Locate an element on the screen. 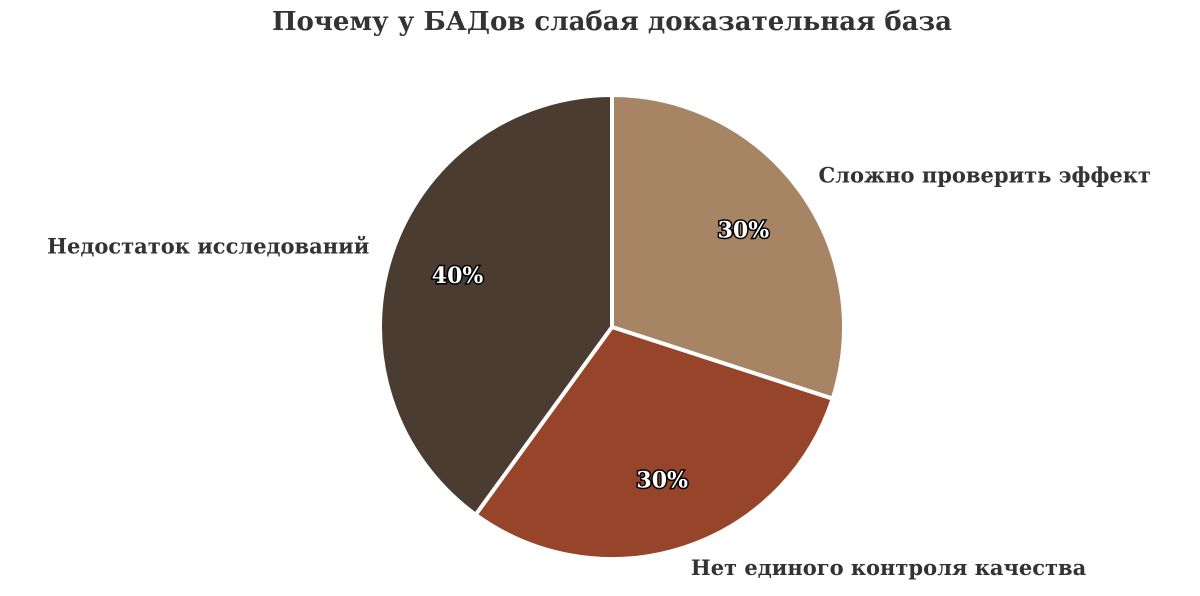 This screenshot has width=1200, height=596. slice-label: Нет единого контроля качества is located at coordinates (889, 567).